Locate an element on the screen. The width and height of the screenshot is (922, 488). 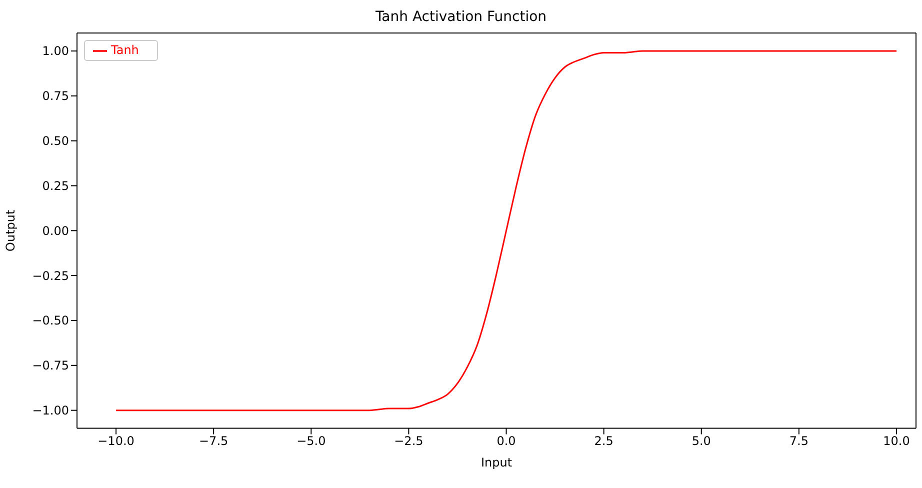
x-tick-label: 5.0 is located at coordinates (701, 441).